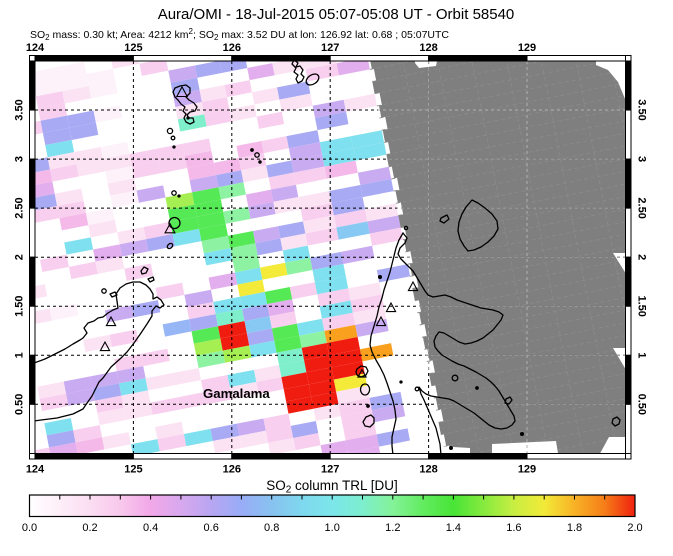  What do you see at coordinates (211, 528) in the screenshot?
I see `svg-text: 0.6` at bounding box center [211, 528].